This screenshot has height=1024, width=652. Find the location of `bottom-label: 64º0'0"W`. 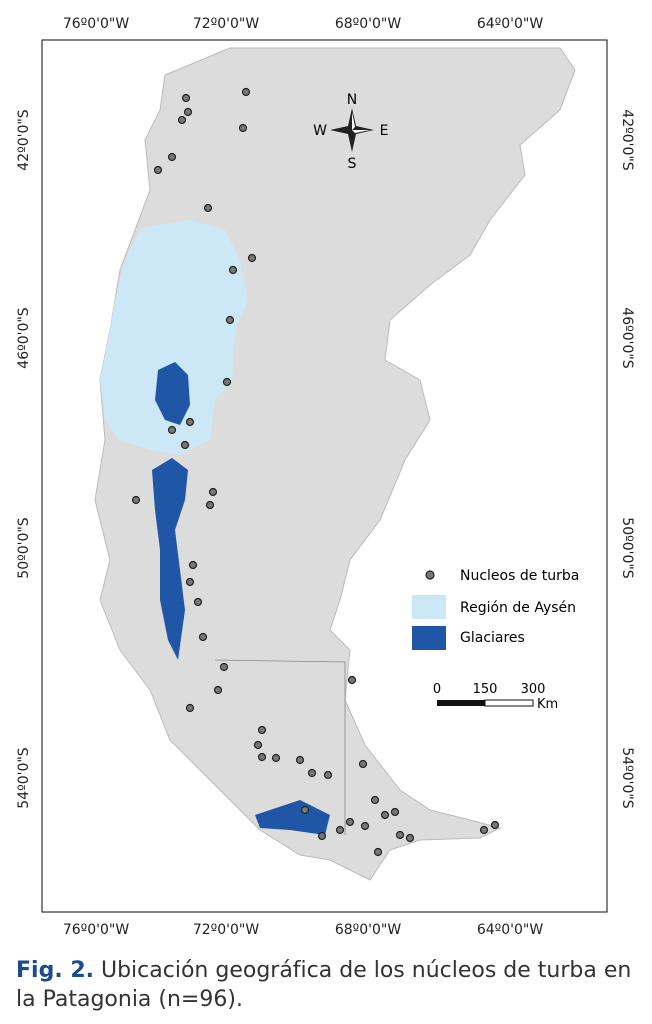

bottom-label: 64º0'0"W is located at coordinates (510, 930).